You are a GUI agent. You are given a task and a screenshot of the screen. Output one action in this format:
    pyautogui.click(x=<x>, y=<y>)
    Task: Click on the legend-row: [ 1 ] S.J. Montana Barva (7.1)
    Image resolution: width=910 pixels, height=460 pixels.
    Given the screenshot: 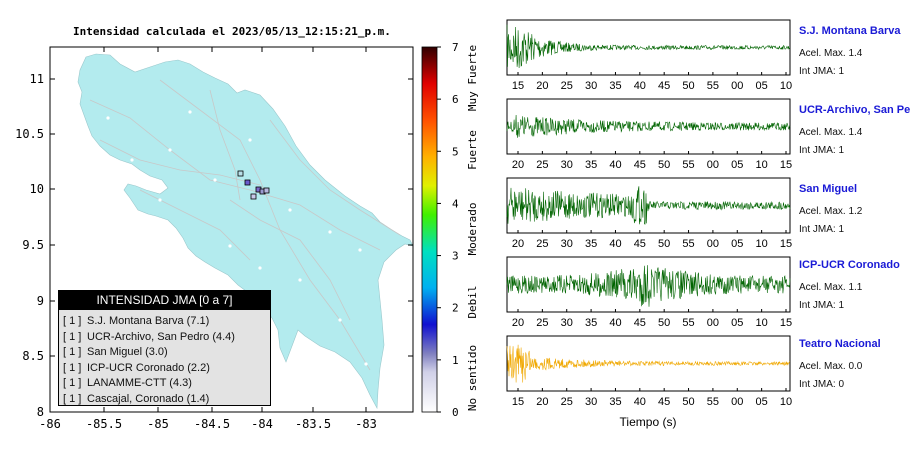 What is the action you would take?
    pyautogui.click(x=166, y=322)
    